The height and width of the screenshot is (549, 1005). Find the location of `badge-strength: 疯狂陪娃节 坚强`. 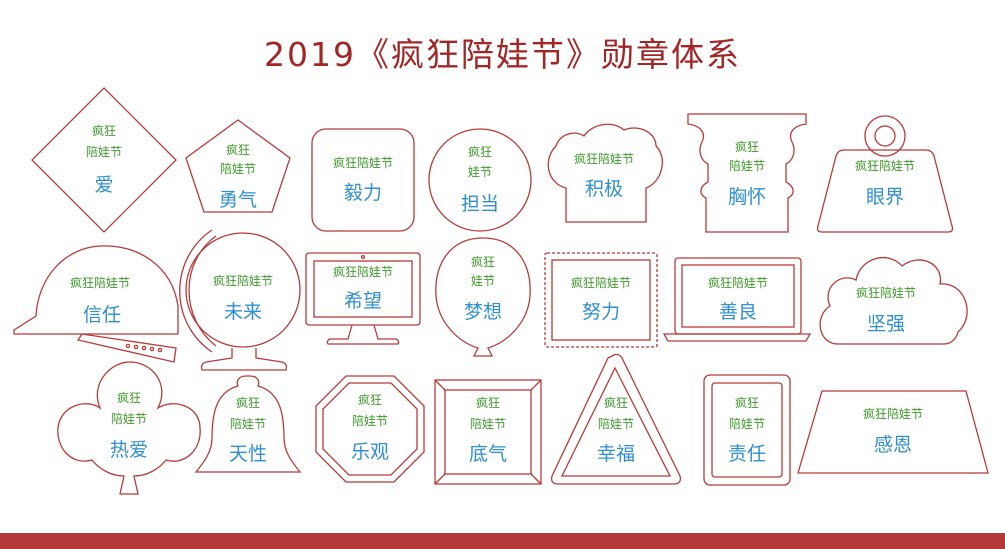

badge-strength: 疯狂陪娃节 坚强 is located at coordinates (893, 300).